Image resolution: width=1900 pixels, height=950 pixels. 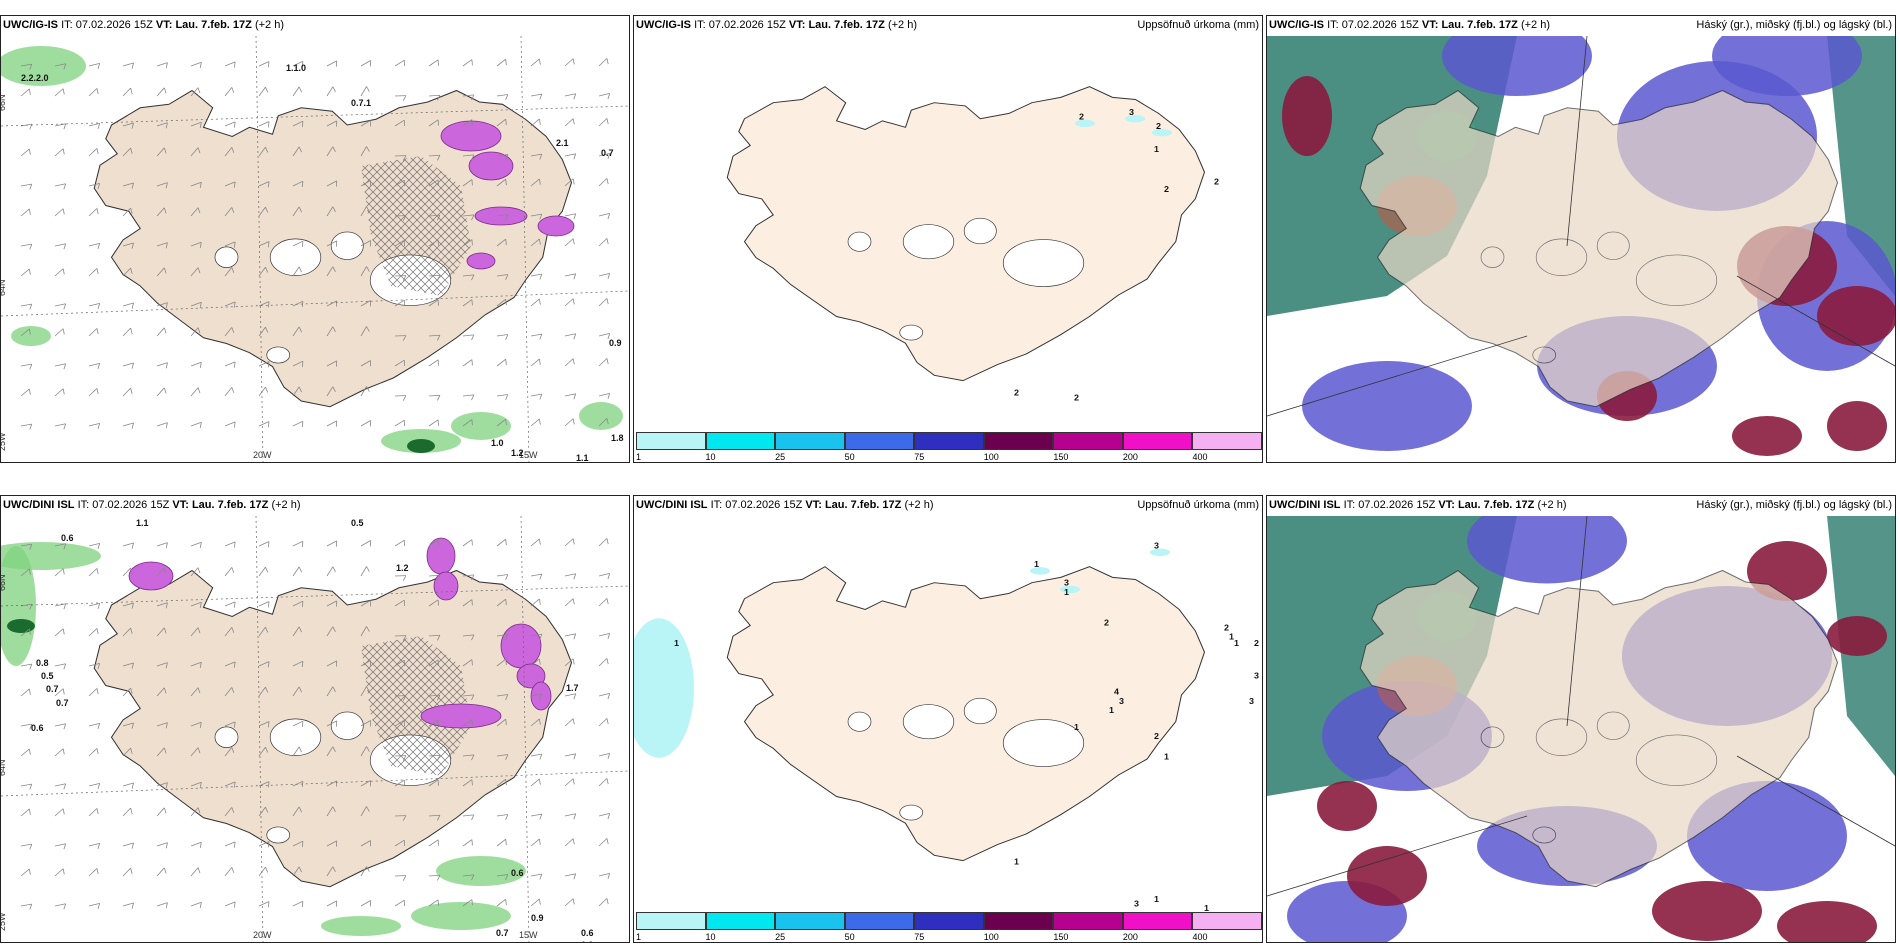 What do you see at coordinates (4, 767) in the screenshot?
I see `lat-mid-label: 64N` at bounding box center [4, 767].